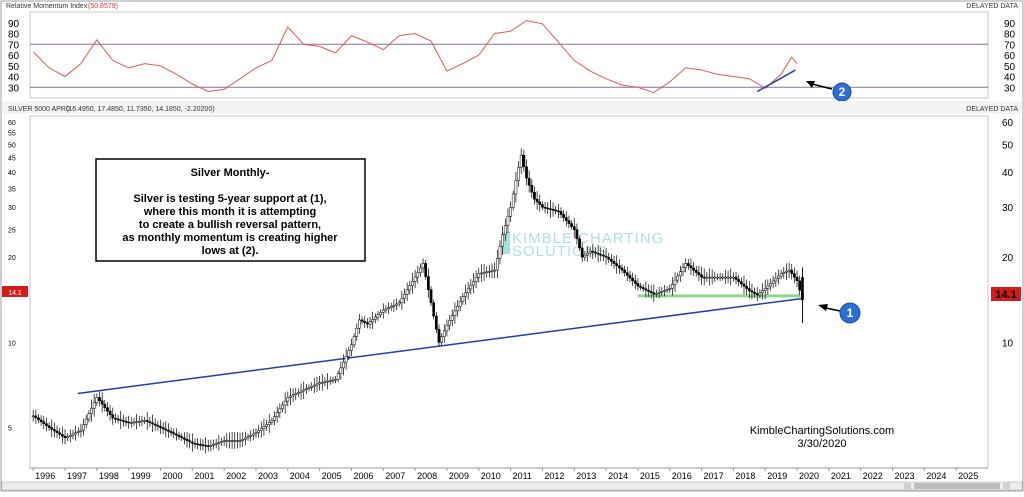  What do you see at coordinates (47, 6) in the screenshot?
I see `rmi-title: Relative Momentum Index` at bounding box center [47, 6].